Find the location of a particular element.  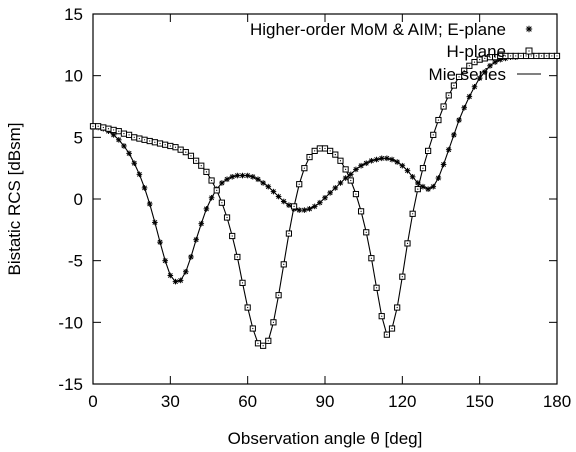

x-tick-label: 180 is located at coordinates (557, 401).